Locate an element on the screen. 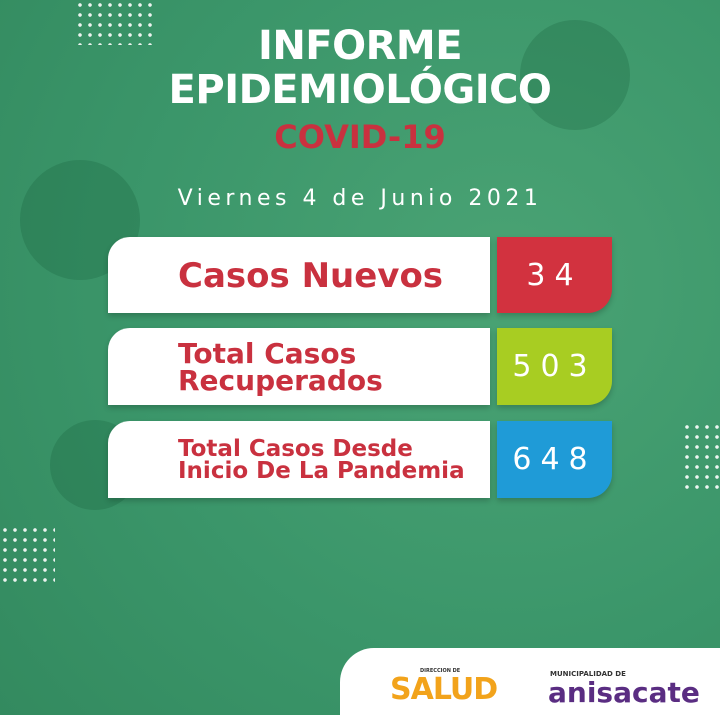 The height and width of the screenshot is (715, 720). salud-logo: SALUD is located at coordinates (444, 689).